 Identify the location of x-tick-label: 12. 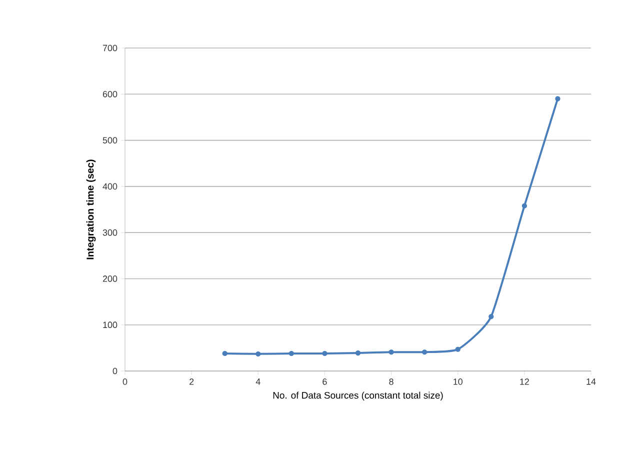
(524, 381).